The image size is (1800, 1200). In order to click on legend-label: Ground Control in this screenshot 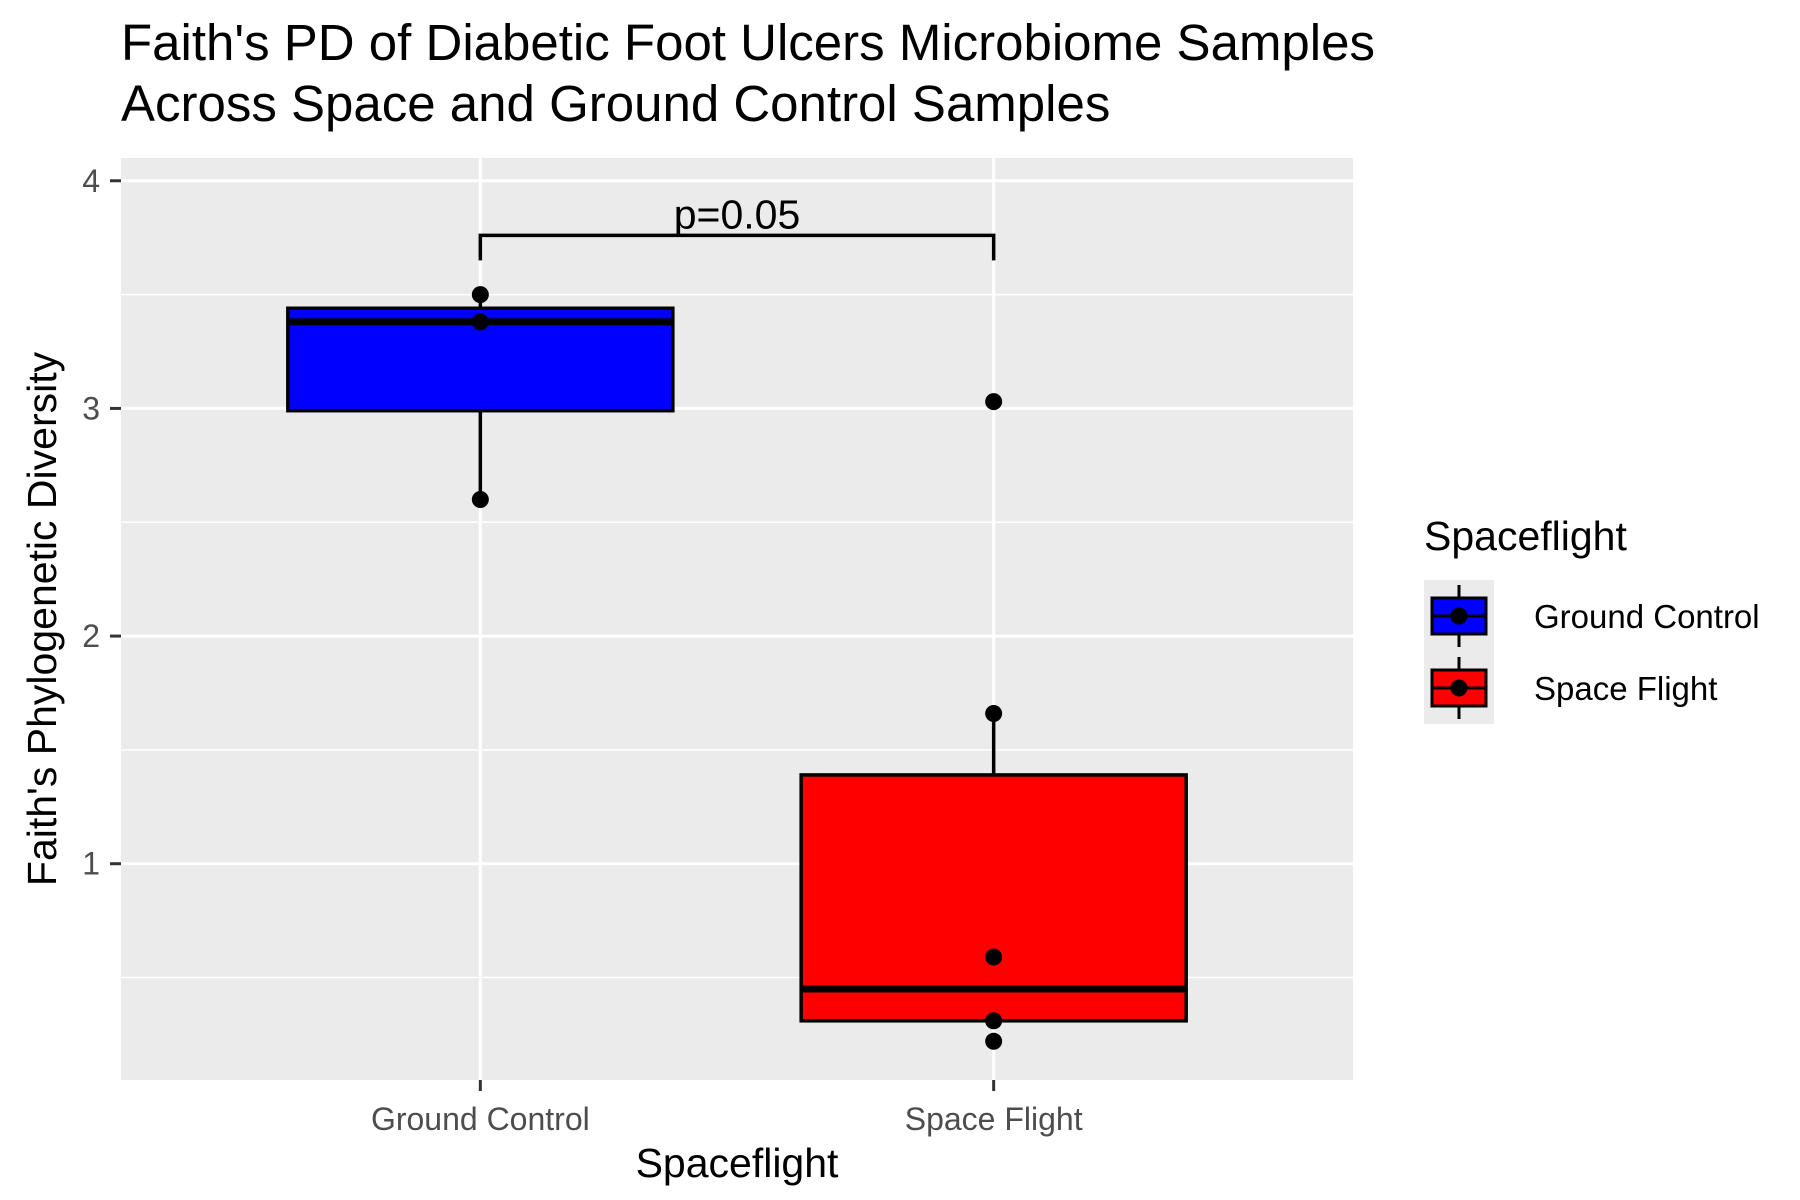, I will do `click(1647, 616)`.